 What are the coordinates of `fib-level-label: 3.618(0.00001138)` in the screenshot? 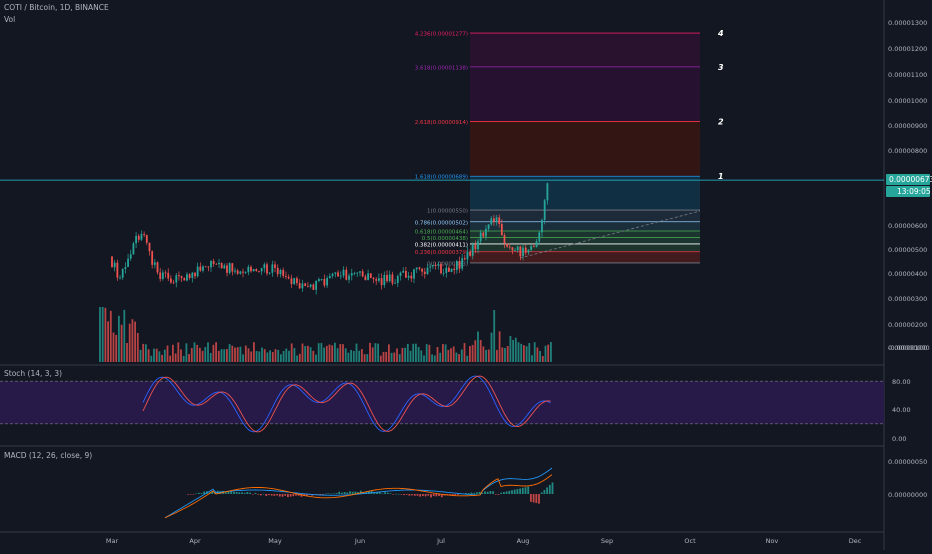 It's located at (441, 68).